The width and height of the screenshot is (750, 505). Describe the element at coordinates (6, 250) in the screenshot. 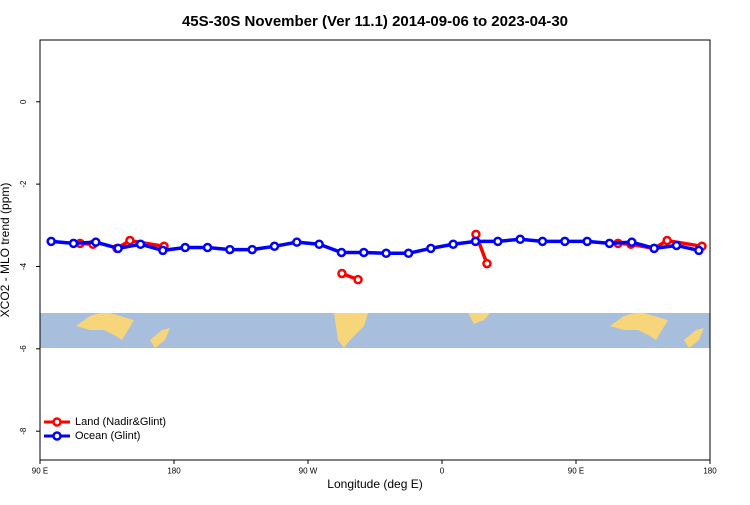

I see `y-axis-label: XCO2 - MLO trend (ppm)` at that location.